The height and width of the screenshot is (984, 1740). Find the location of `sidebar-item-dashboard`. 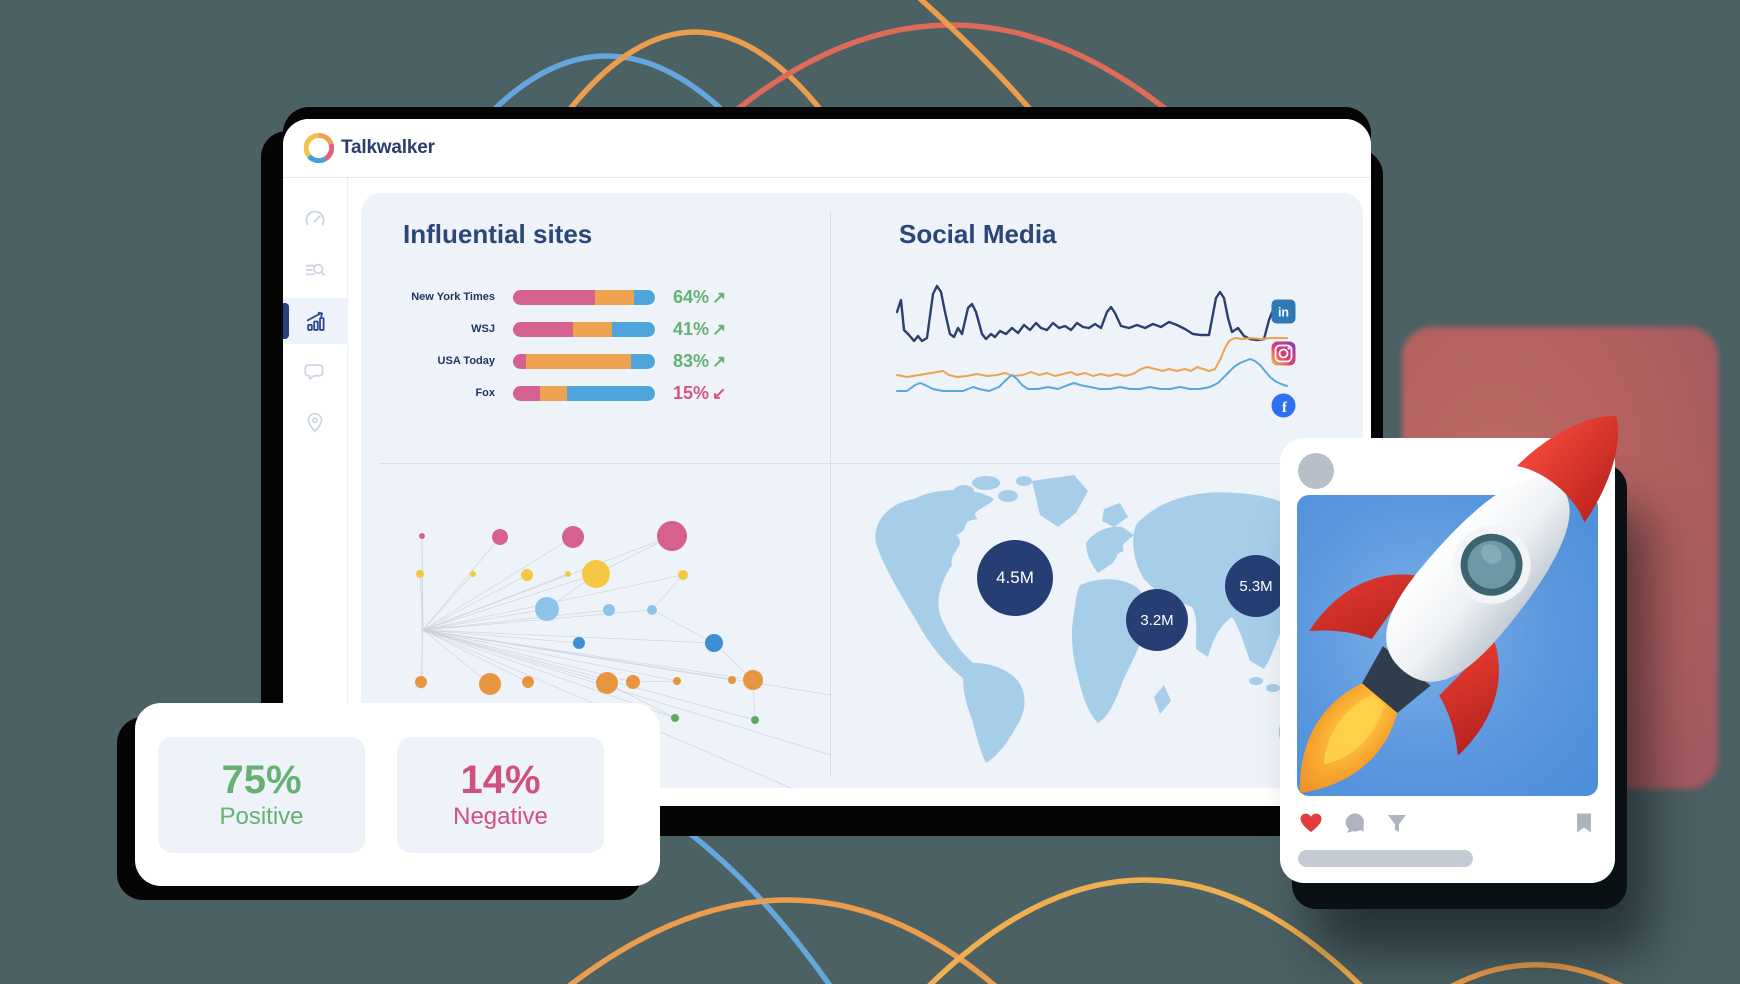

sidebar-item-dashboard is located at coordinates (315, 219).